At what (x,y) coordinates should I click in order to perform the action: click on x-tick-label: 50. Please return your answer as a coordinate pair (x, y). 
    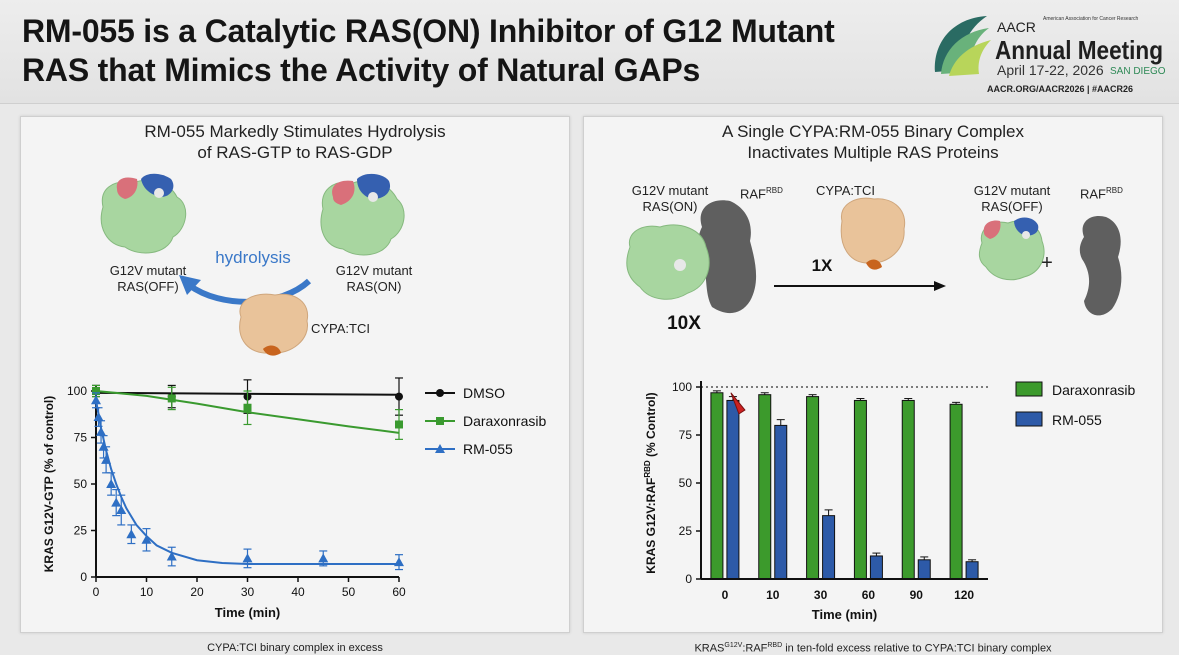
    Looking at the image, I should click on (349, 592).